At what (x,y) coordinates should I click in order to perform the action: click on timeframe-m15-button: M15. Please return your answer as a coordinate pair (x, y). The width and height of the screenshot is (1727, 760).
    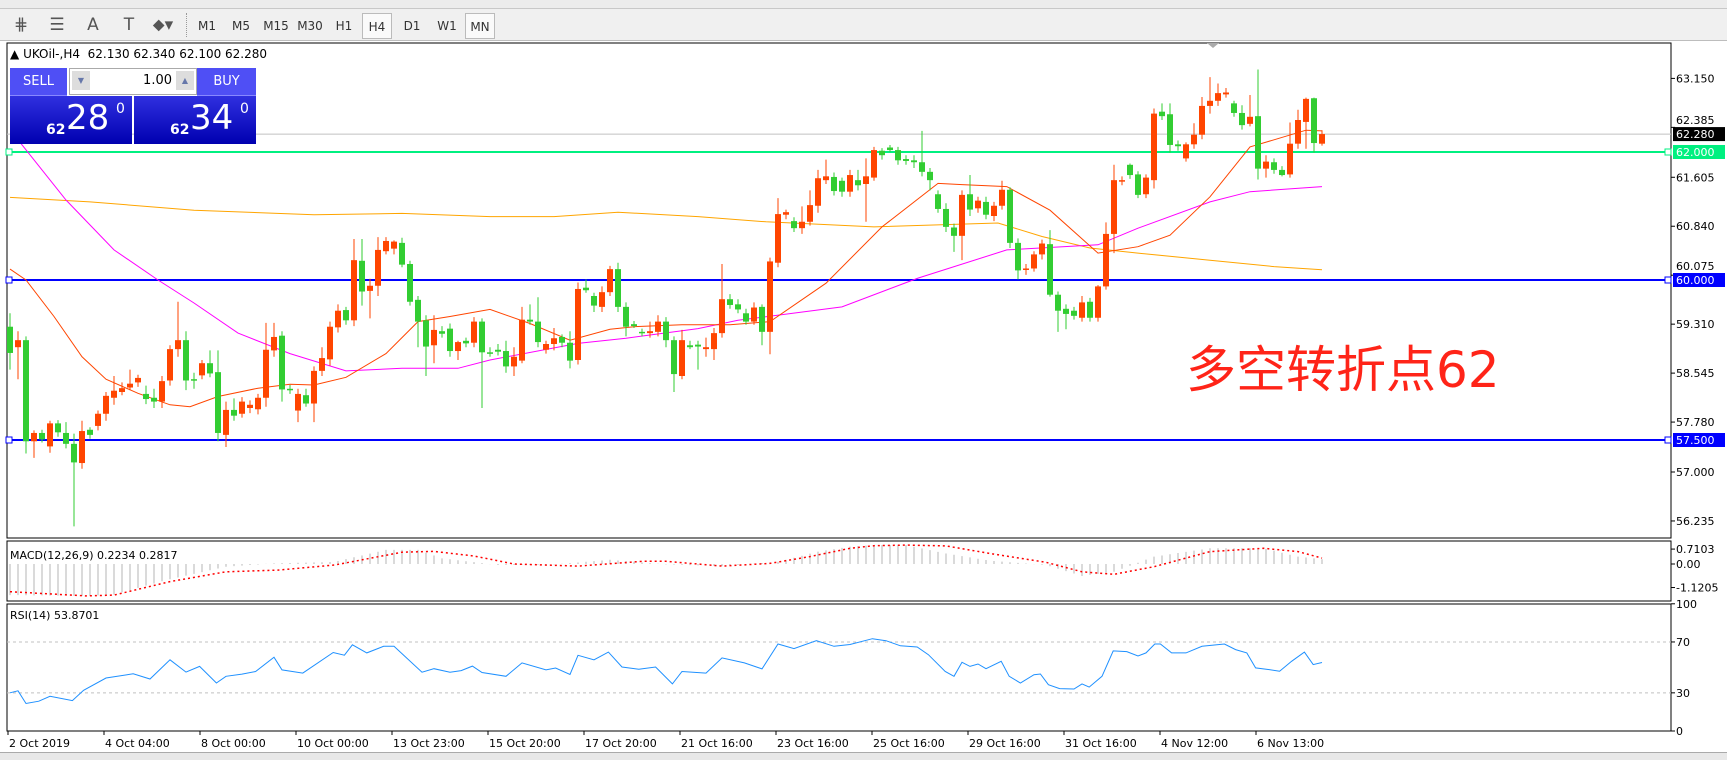
    Looking at the image, I should click on (276, 26).